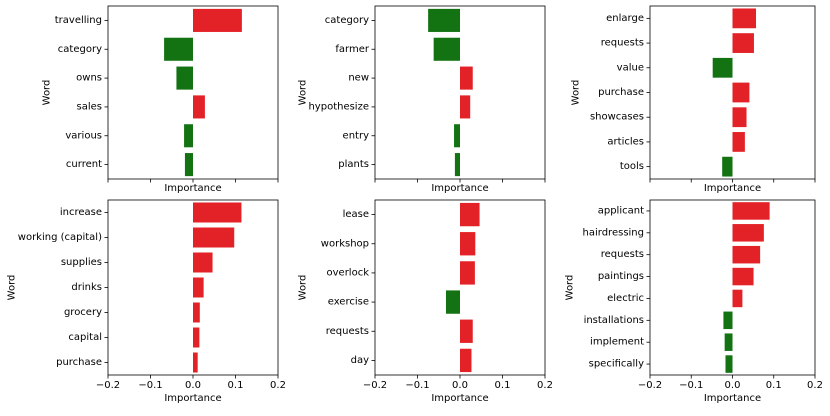 The image size is (830, 416). I want to click on bar-showcases, so click(739, 117).